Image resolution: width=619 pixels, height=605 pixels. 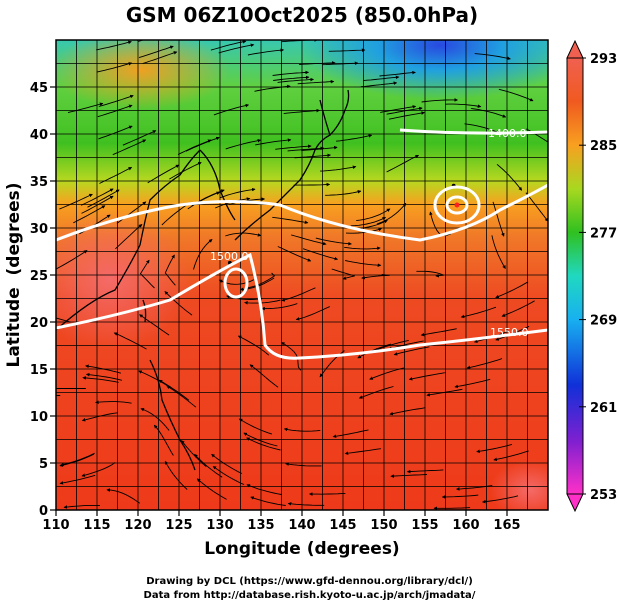 I want to click on x-tick-label: 150, so click(x=383, y=525).